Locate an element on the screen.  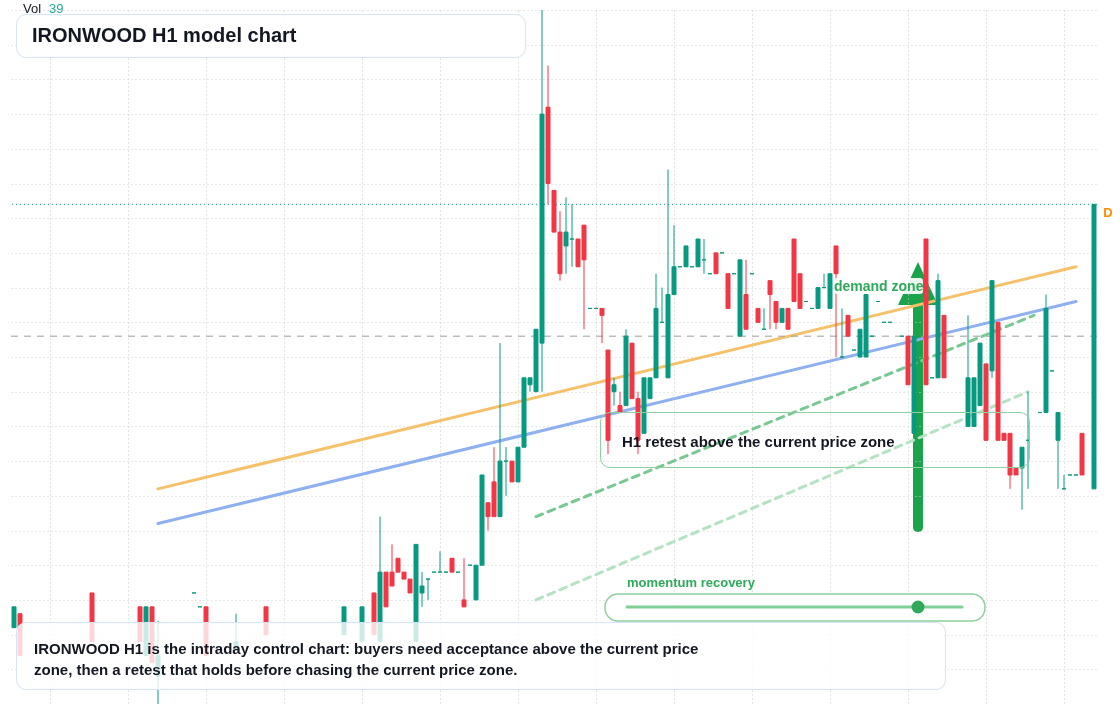
ref-line-label: D is located at coordinates (1108, 213).